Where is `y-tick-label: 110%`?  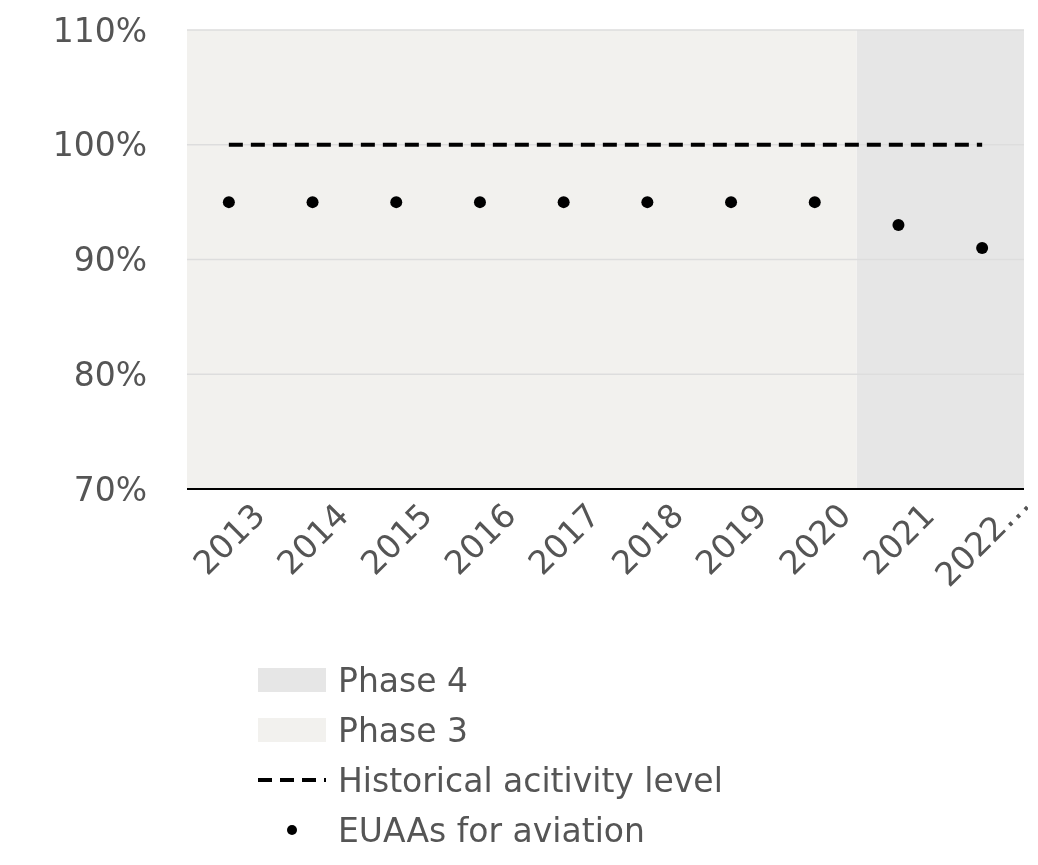
y-tick-label: 110% is located at coordinates (99, 30).